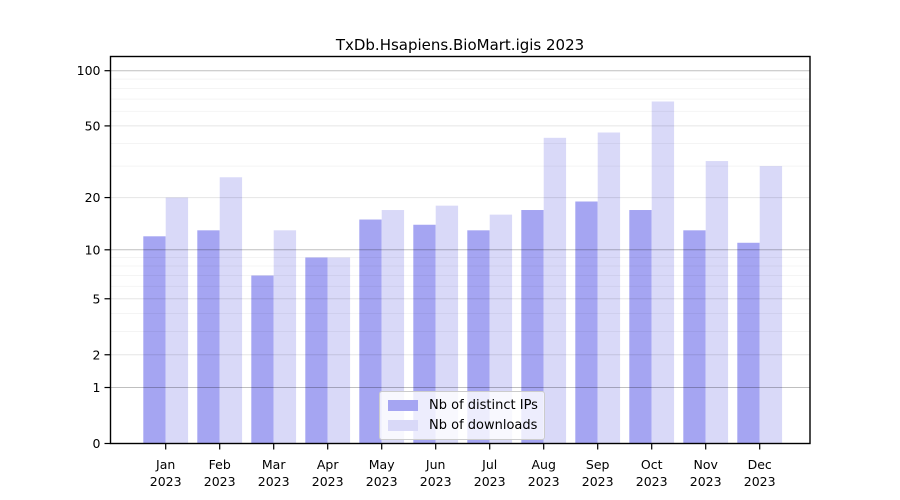 This screenshot has width=900, height=500. I want to click on x-tick-label-month: May, so click(382, 464).